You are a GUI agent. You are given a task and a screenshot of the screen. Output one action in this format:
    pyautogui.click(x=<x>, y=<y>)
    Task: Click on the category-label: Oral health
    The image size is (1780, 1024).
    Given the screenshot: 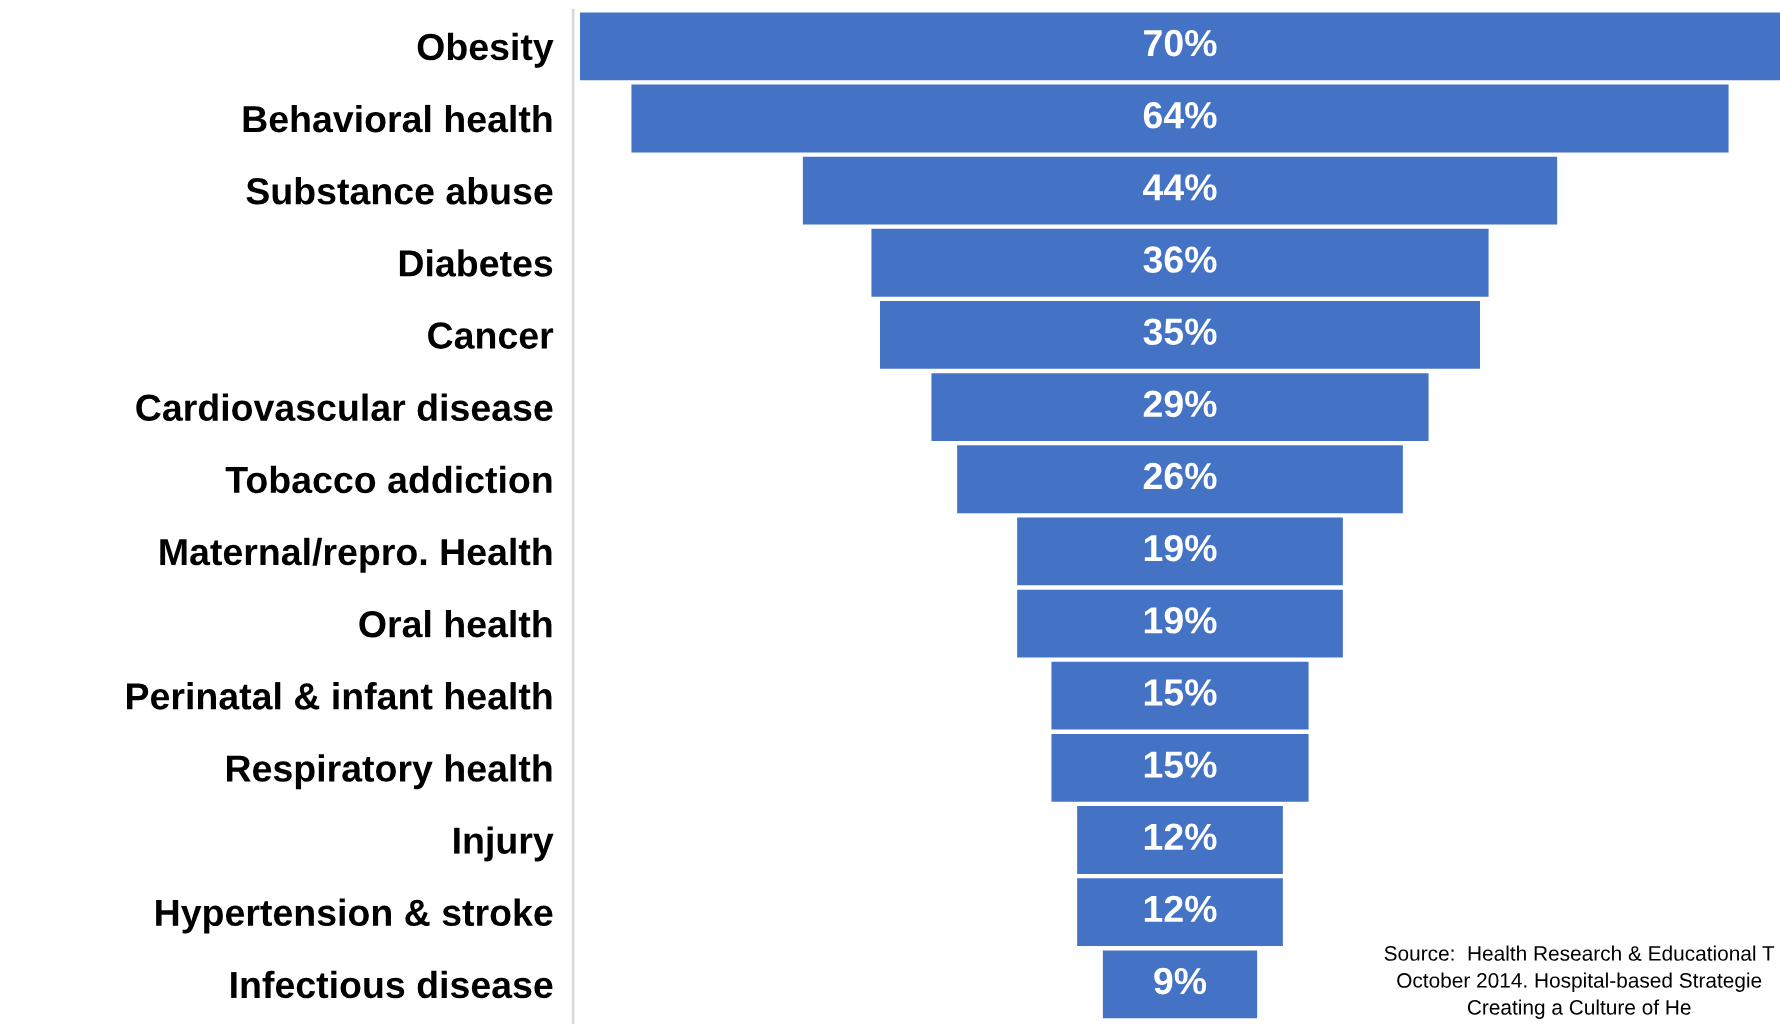 What is the action you would take?
    pyautogui.click(x=455, y=623)
    